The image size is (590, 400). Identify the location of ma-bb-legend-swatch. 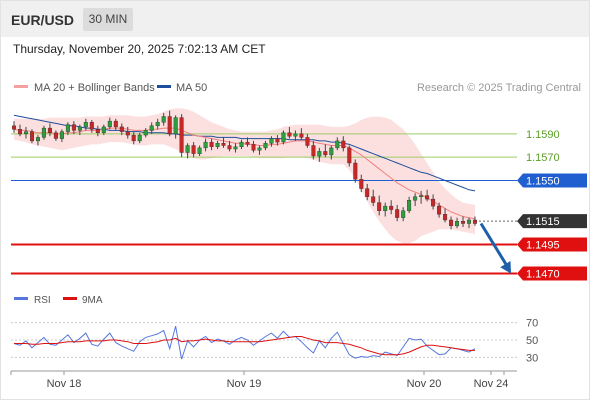
(21, 86).